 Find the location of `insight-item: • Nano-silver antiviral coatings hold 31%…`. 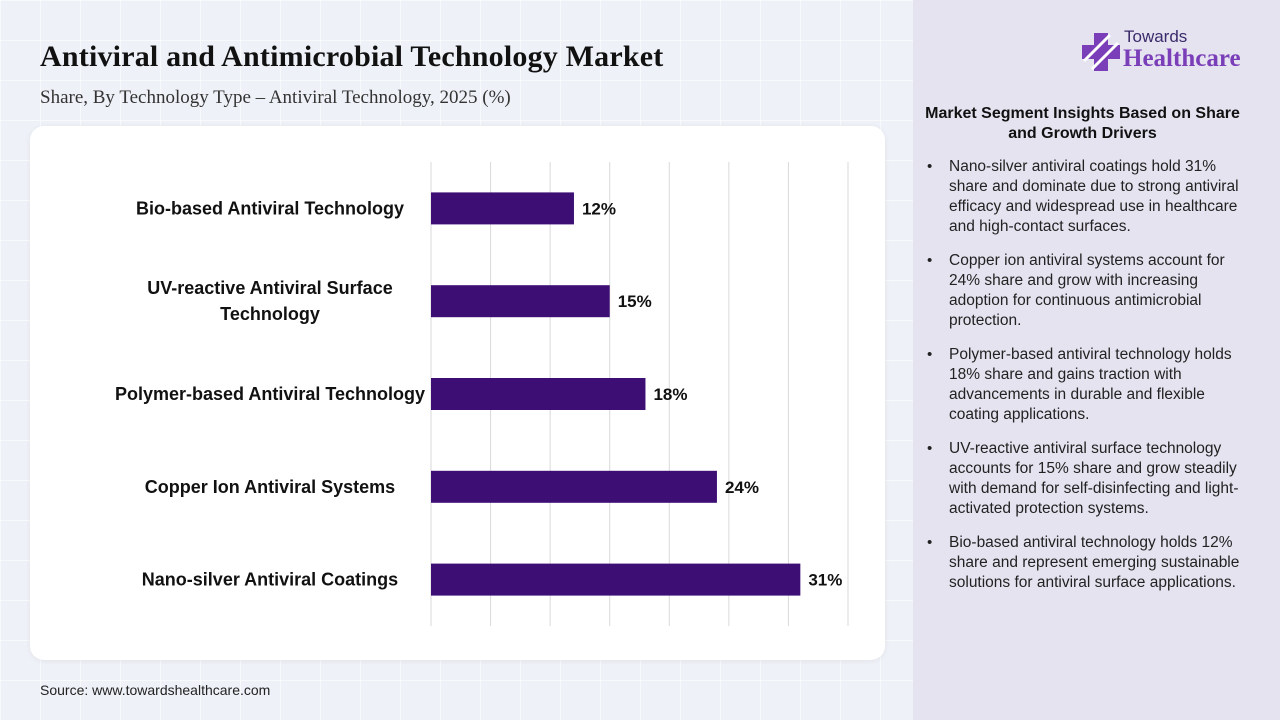

insight-item: • Nano-silver antiviral coatings hold 31%… is located at coordinates (1085, 197).